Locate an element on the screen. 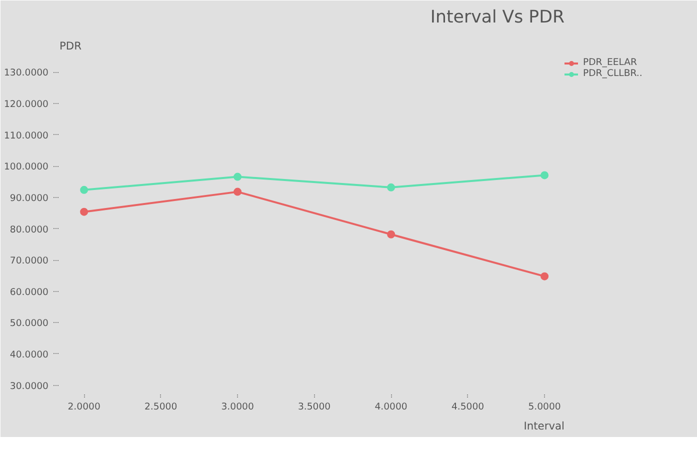  y-tick-label: 60.0000 is located at coordinates (29, 292).